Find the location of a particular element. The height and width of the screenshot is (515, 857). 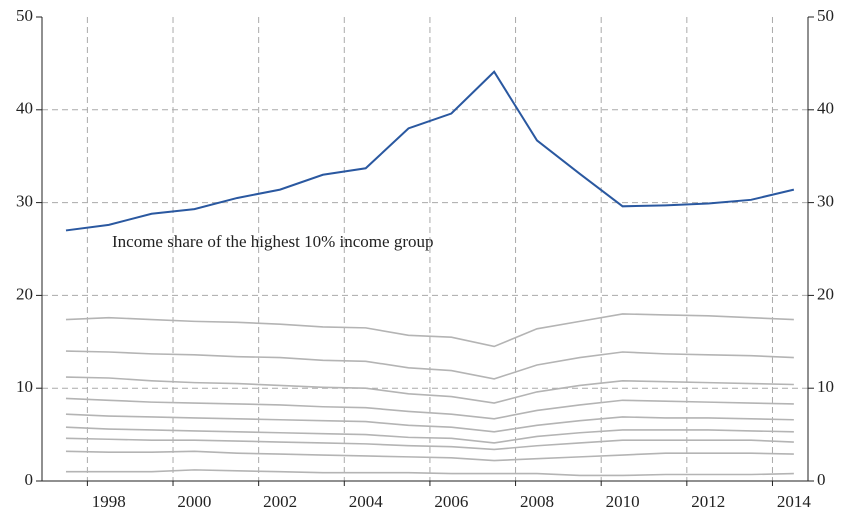

y-tick-label: 0 is located at coordinates (29, 479).